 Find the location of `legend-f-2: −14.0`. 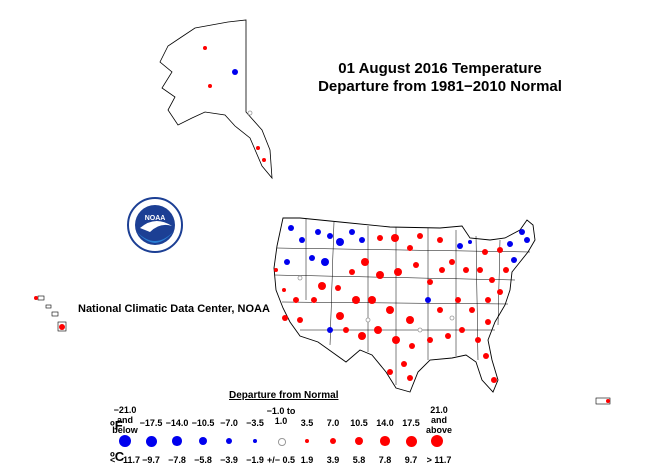

legend-f-2: −14.0 is located at coordinates (177, 423).